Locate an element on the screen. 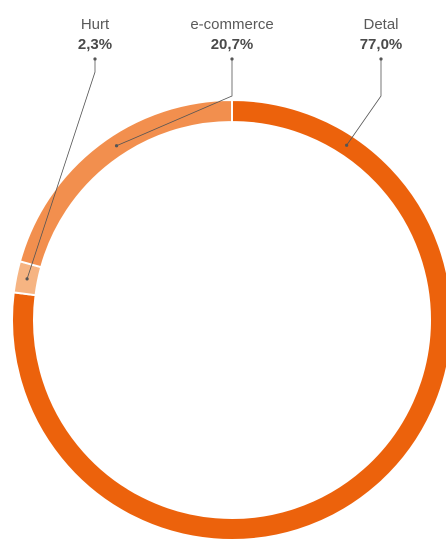 Image resolution: width=446 pixels, height=542 pixels. slice-value-e-commerce: 20,7% is located at coordinates (232, 44).